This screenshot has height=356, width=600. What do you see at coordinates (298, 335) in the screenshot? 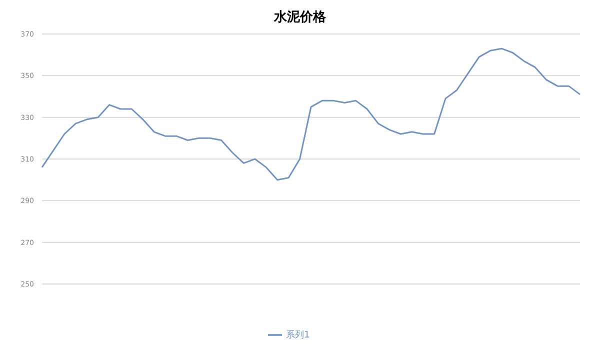
I see `legend-label: 系列1` at bounding box center [298, 335].